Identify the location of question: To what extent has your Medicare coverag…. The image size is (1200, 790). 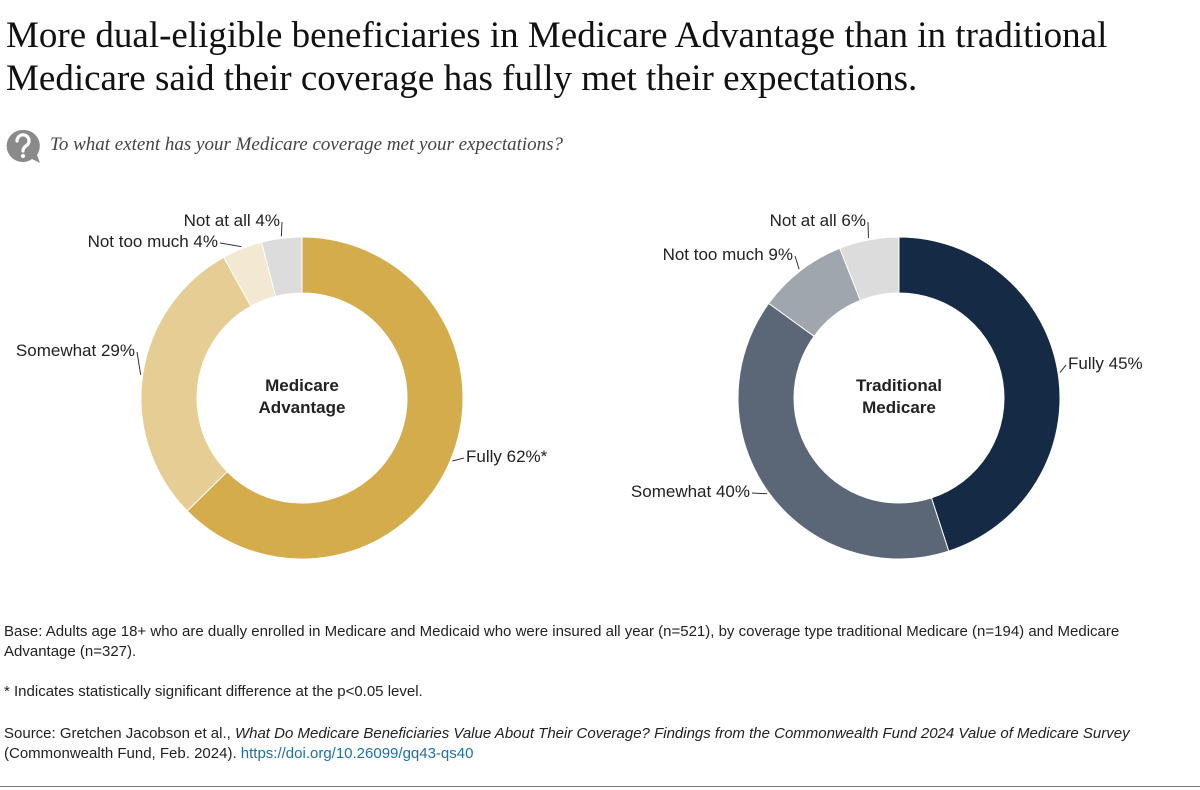
(307, 144).